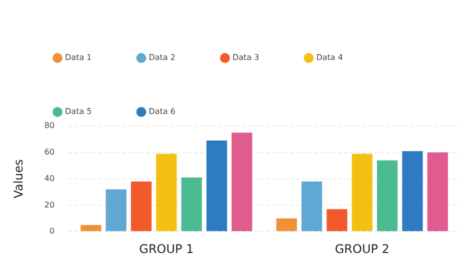 This screenshot has width=474, height=268. What do you see at coordinates (78, 111) in the screenshot?
I see `legend-label: Data 5` at bounding box center [78, 111].